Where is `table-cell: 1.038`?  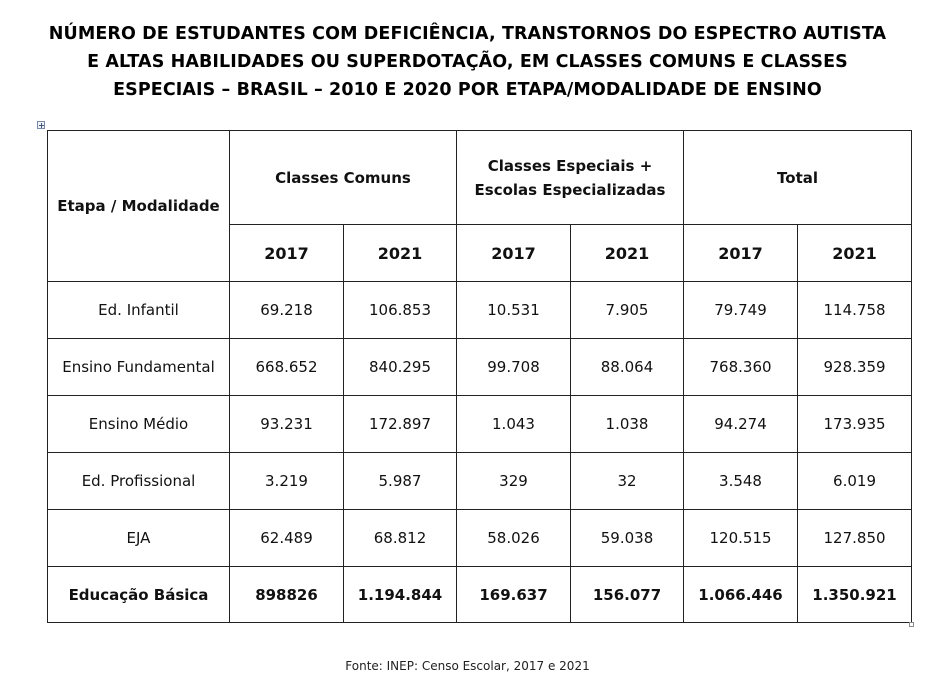 table-cell: 1.038 is located at coordinates (627, 424).